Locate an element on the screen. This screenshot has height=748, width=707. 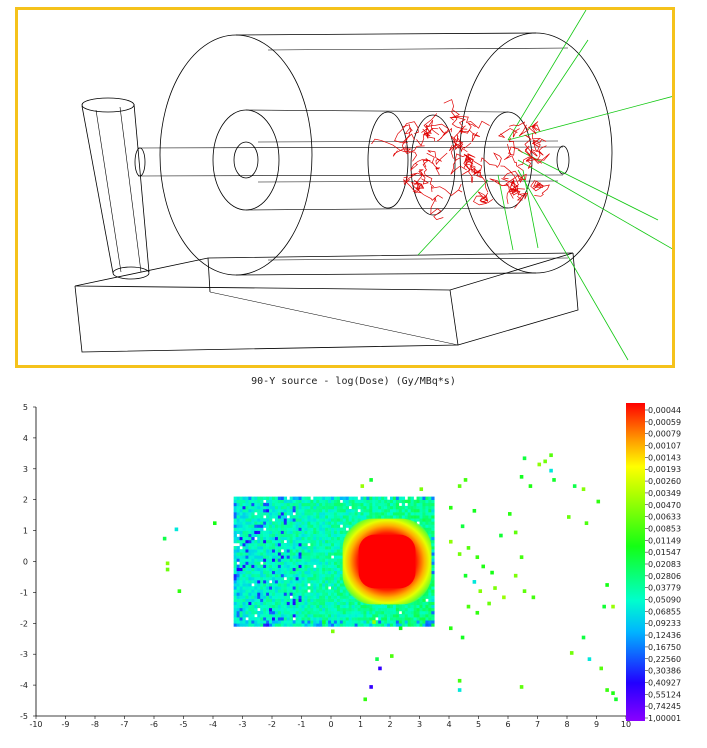
particle-track-green is located at coordinates (589, 118).